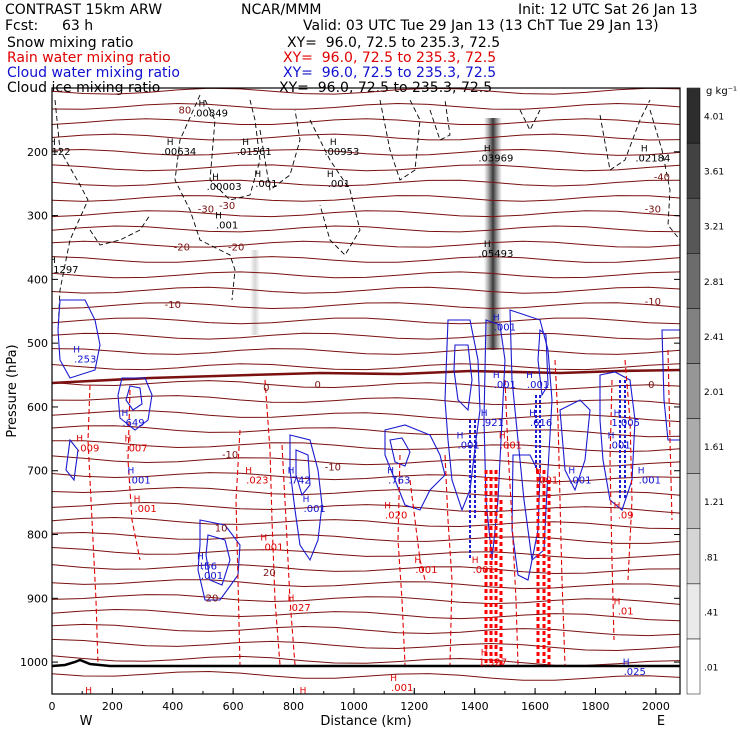 The width and height of the screenshot is (740, 740). Describe the element at coordinates (394, 43) in the screenshot. I see `field-snow-xy: XY= 96.0, 72.5 to 235.3, 72.5` at that location.